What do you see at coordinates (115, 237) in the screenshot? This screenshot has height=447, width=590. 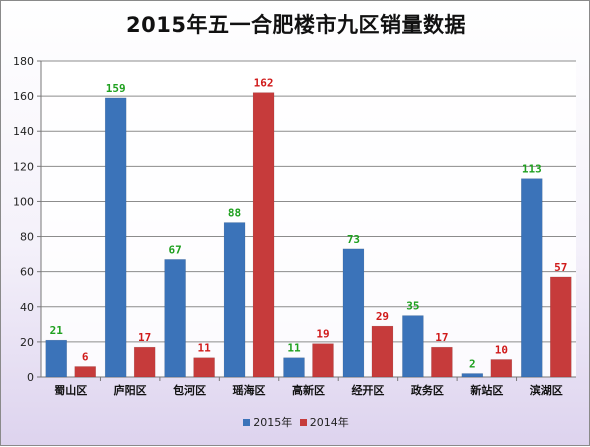 I see `bar-2015年-庐阳区` at bounding box center [115, 237].